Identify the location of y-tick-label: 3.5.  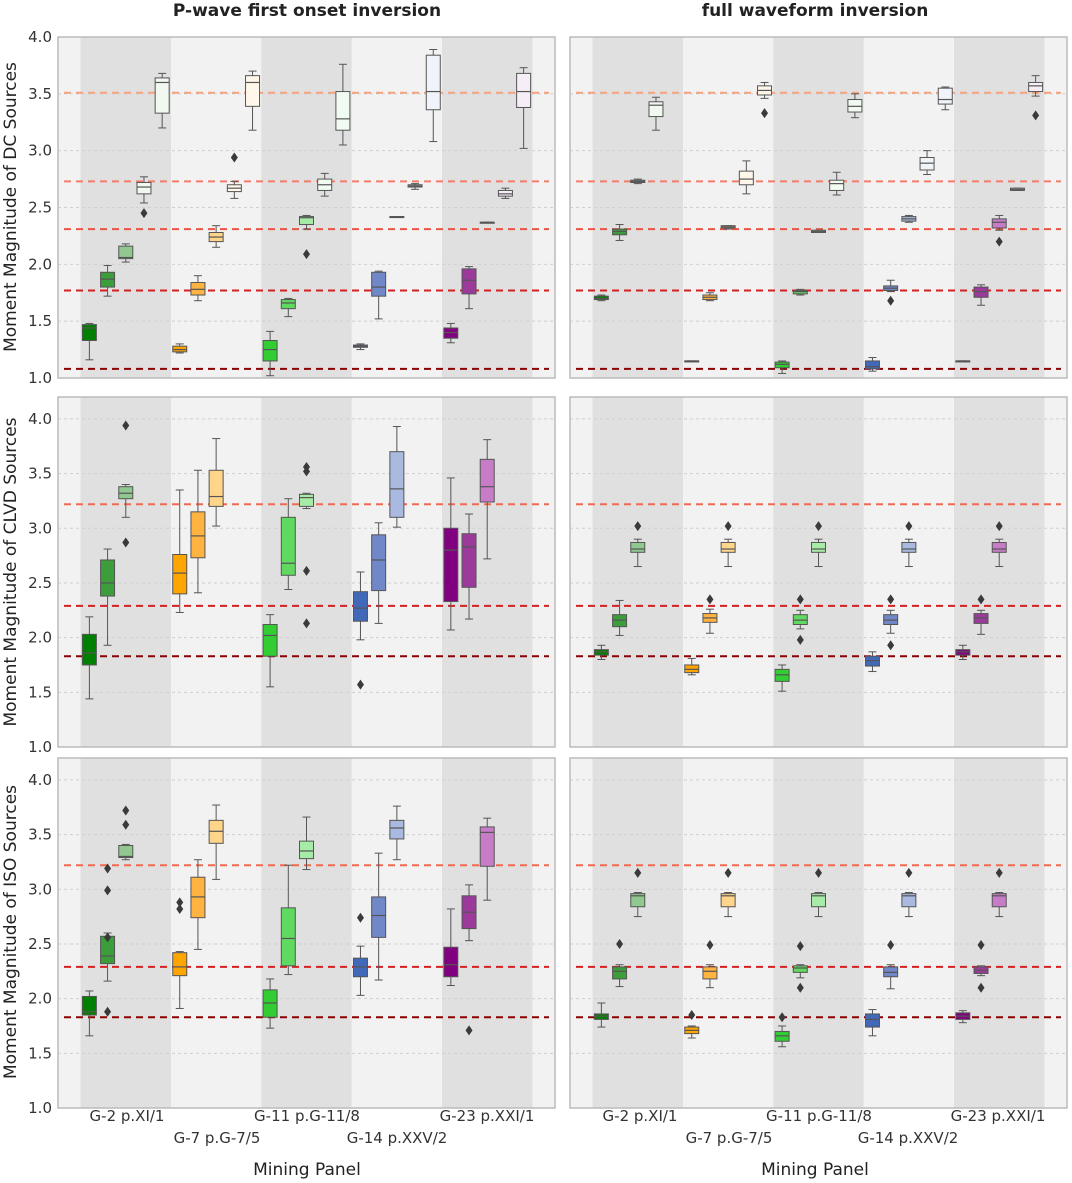
(40, 835).